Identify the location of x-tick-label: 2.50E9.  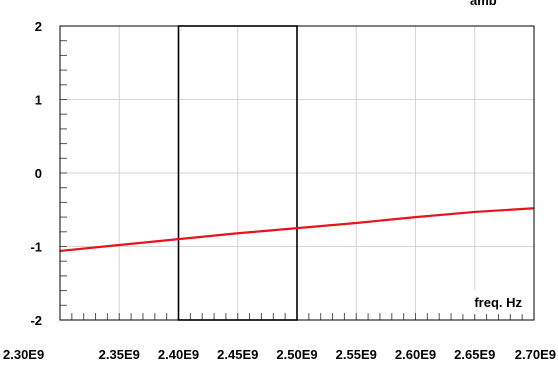
(296, 354).